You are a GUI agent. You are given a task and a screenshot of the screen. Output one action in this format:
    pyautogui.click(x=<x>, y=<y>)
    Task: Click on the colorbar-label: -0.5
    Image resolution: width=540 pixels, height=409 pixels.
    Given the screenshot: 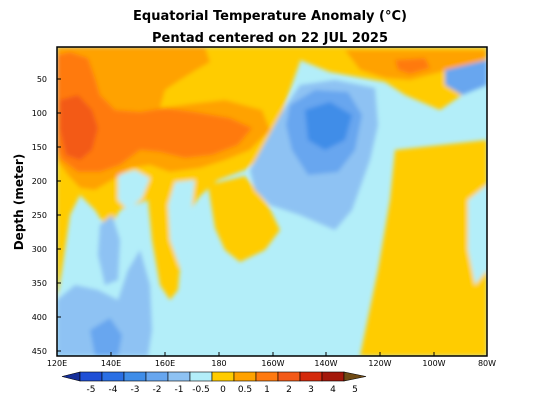 What is the action you would take?
    pyautogui.click(x=201, y=390)
    